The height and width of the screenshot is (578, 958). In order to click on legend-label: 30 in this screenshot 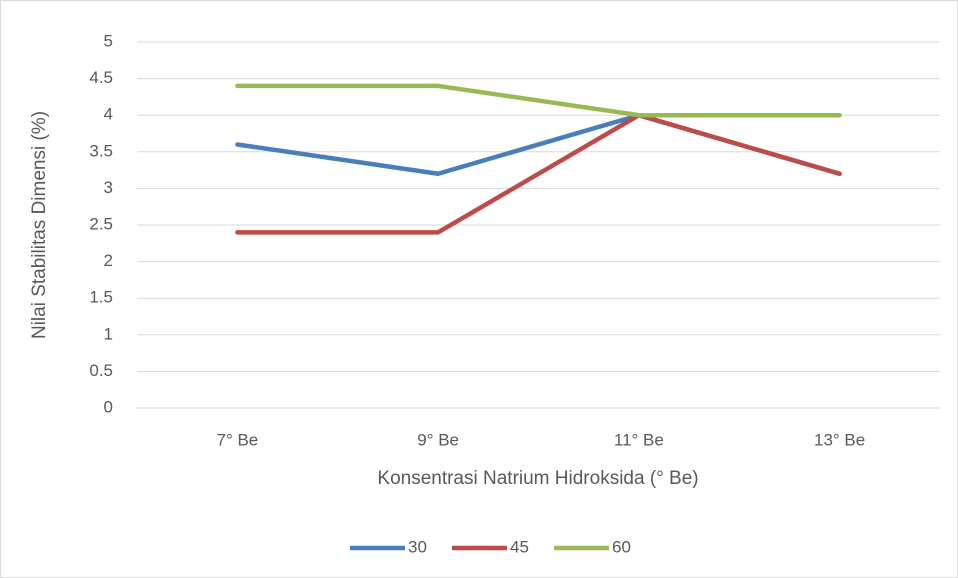, I will do `click(417, 546)`.